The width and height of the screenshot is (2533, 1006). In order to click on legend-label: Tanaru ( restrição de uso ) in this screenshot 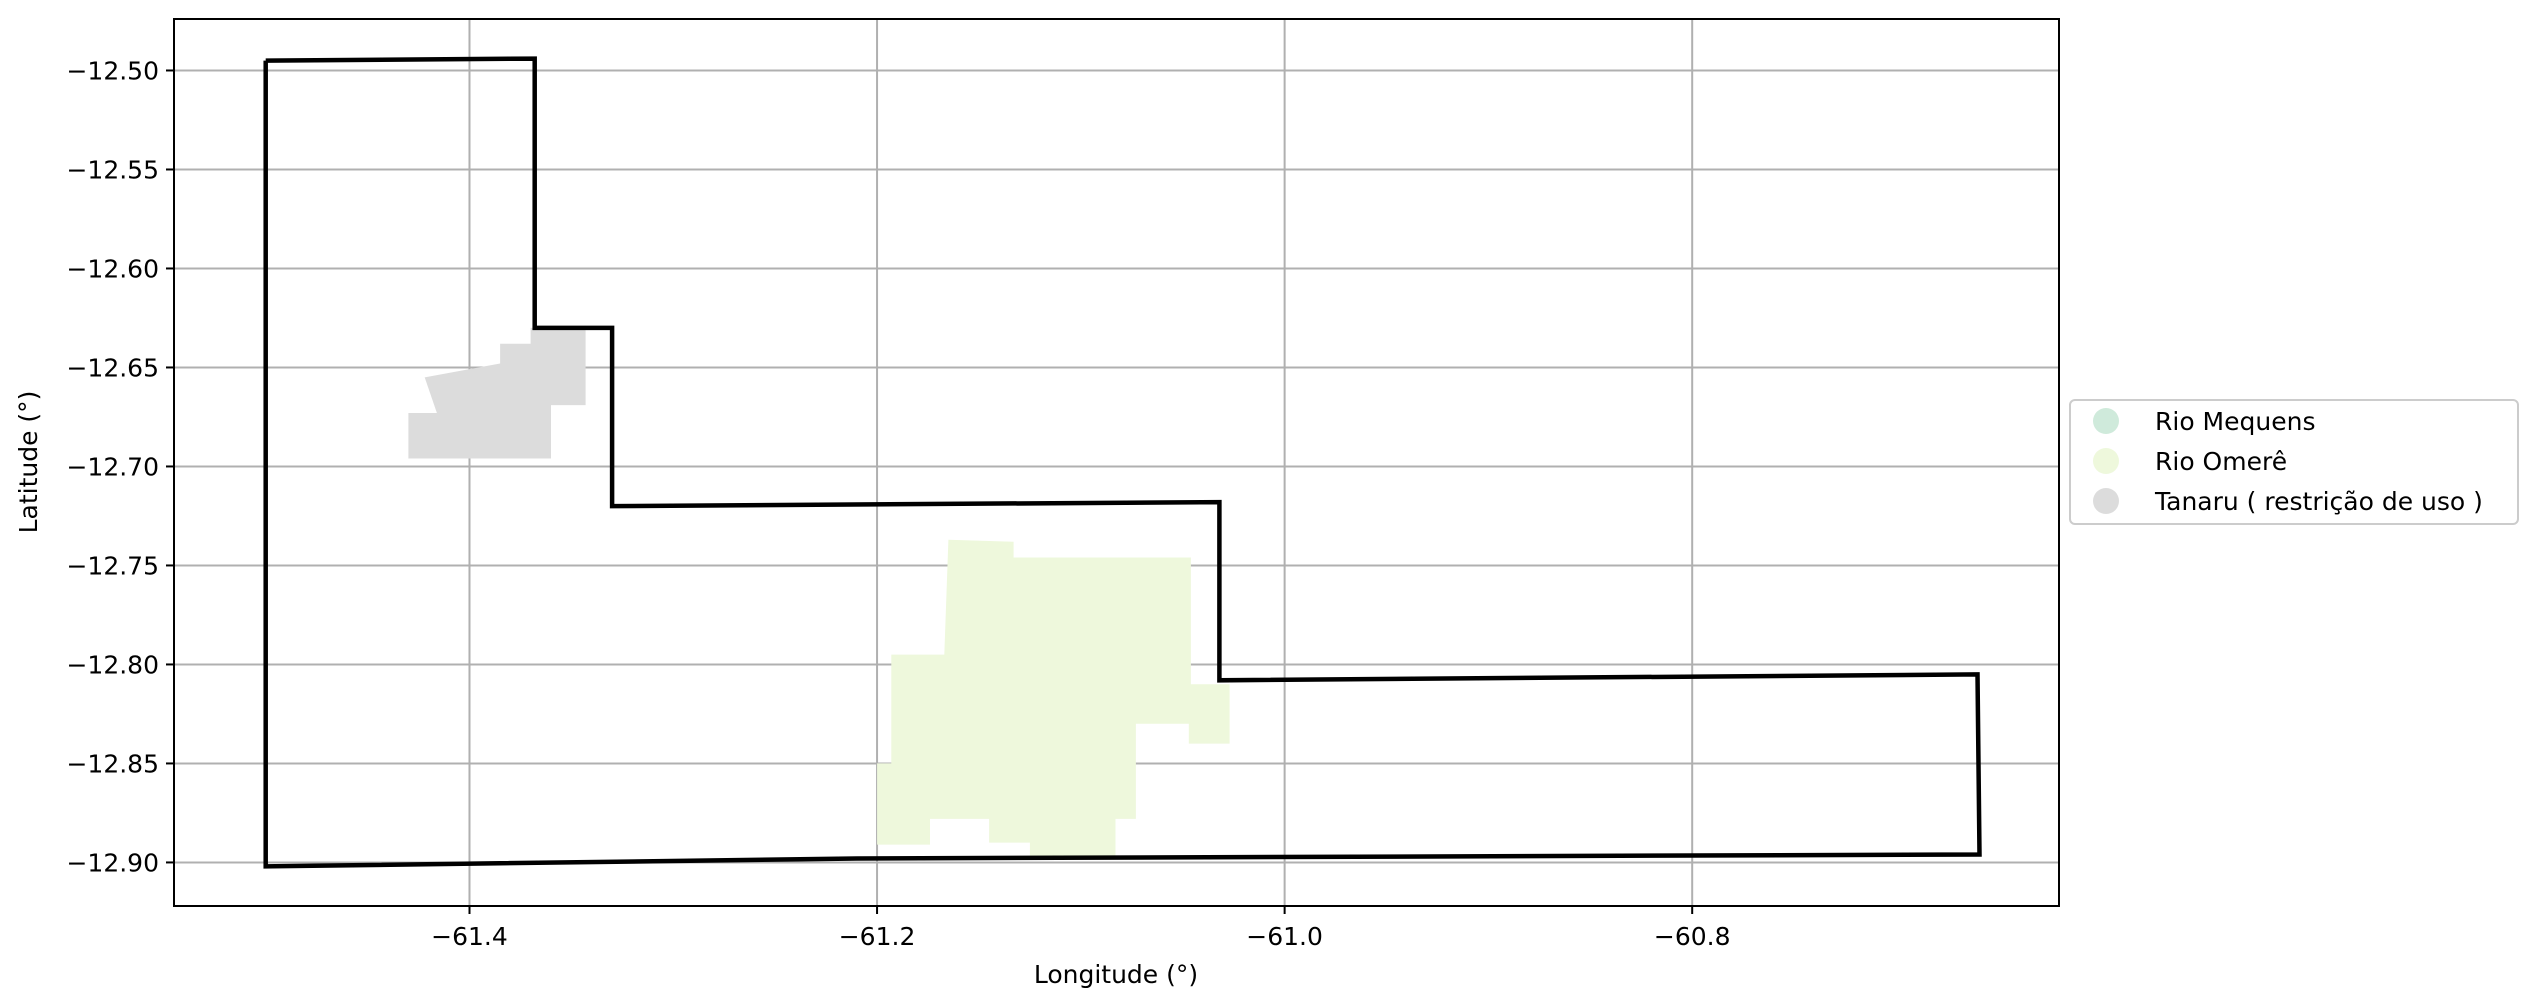, I will do `click(2318, 501)`.